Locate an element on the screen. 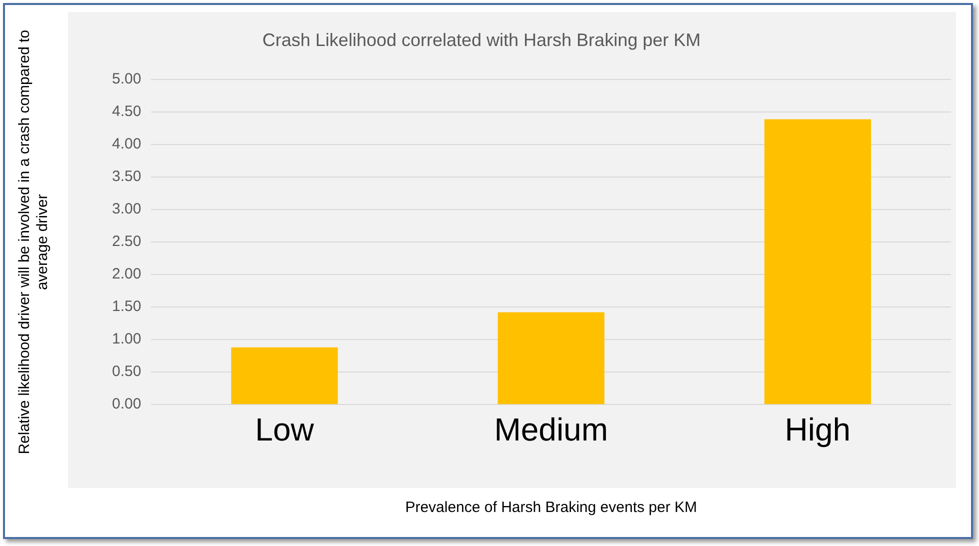 The width and height of the screenshot is (979, 546). y-tick-label: 2.50 is located at coordinates (127, 241).